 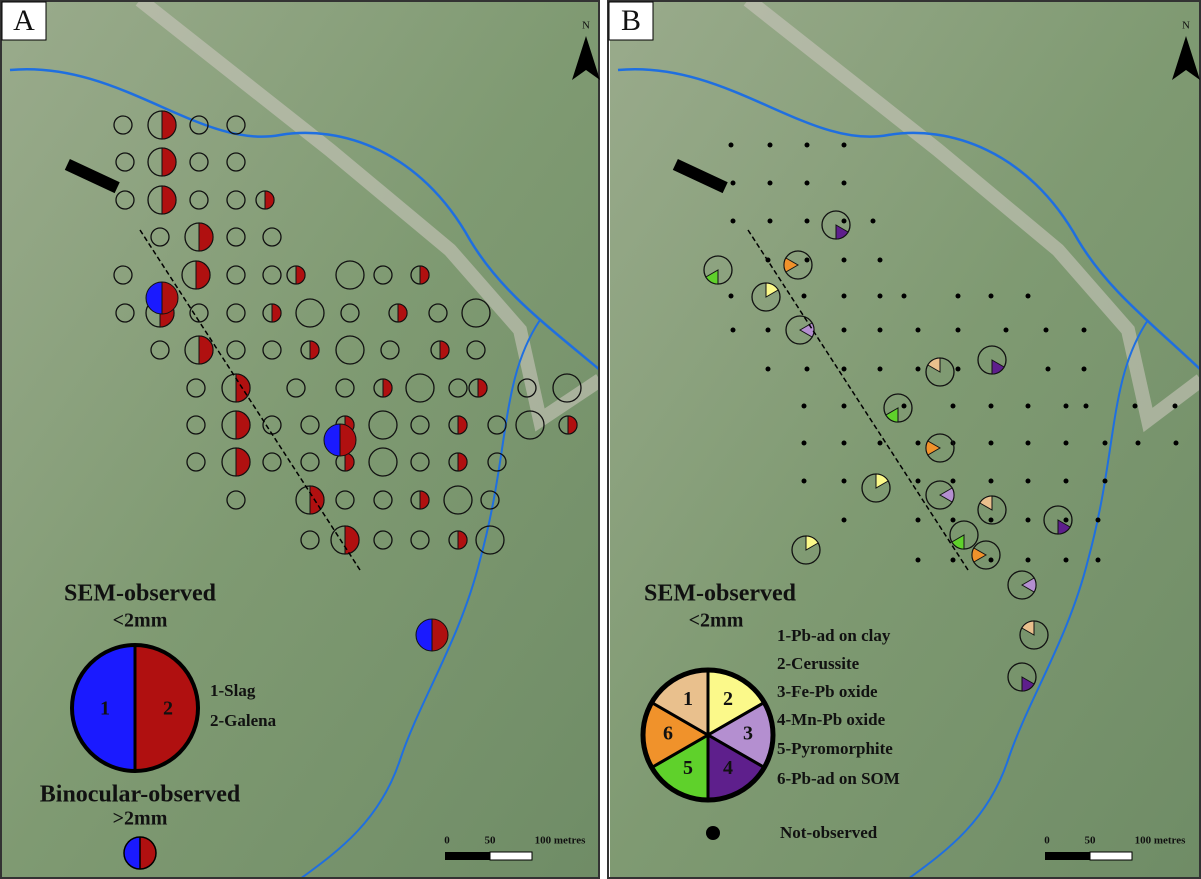 I want to click on pie-label: 5, so click(x=688, y=768).